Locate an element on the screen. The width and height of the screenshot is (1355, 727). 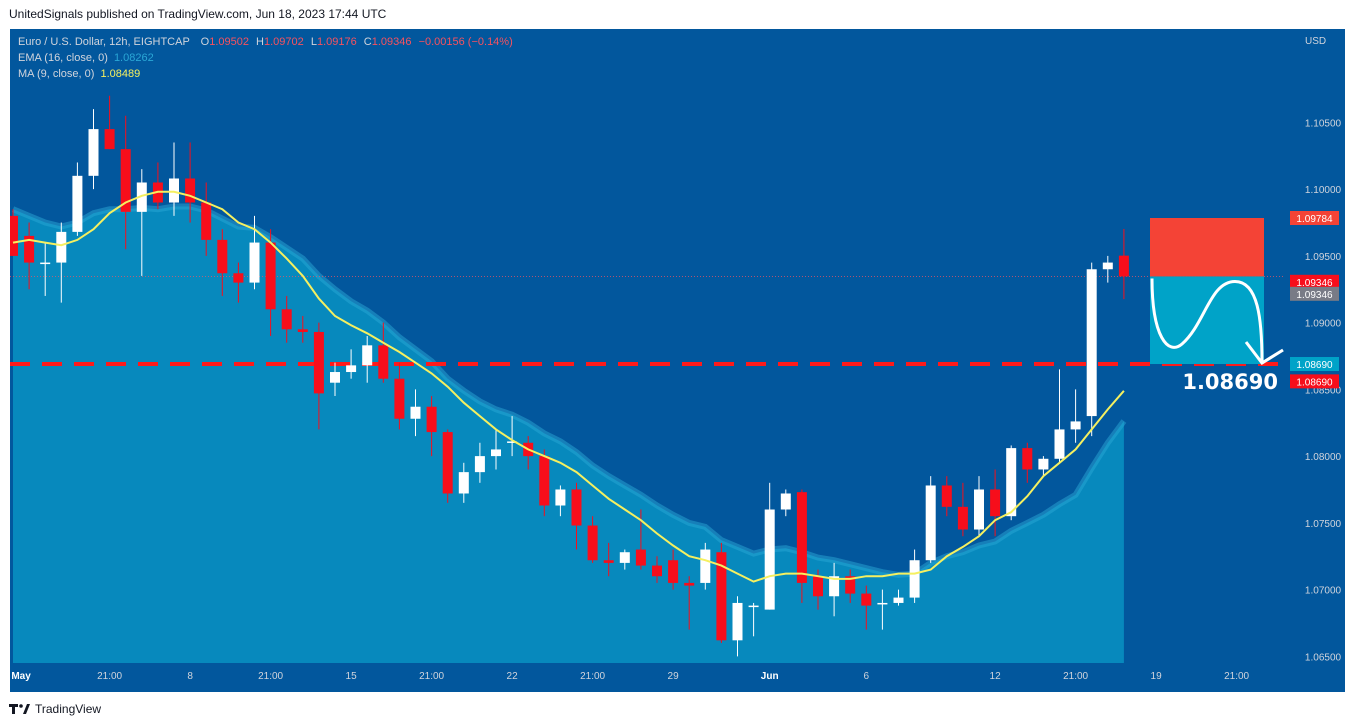
stop-loss-zone is located at coordinates (1207, 247).